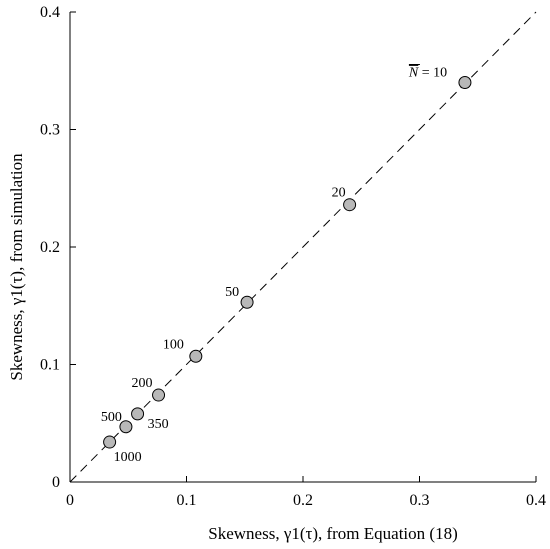 This screenshot has height=549, width=550. Describe the element at coordinates (173, 344) in the screenshot. I see `point-label: 100` at that location.